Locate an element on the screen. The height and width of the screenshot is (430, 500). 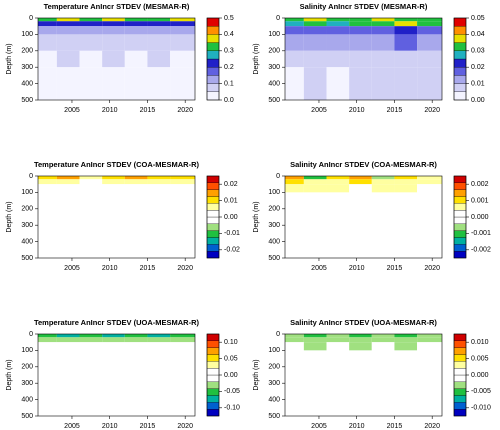
y-tick-label: 0 is located at coordinates (278, 18).